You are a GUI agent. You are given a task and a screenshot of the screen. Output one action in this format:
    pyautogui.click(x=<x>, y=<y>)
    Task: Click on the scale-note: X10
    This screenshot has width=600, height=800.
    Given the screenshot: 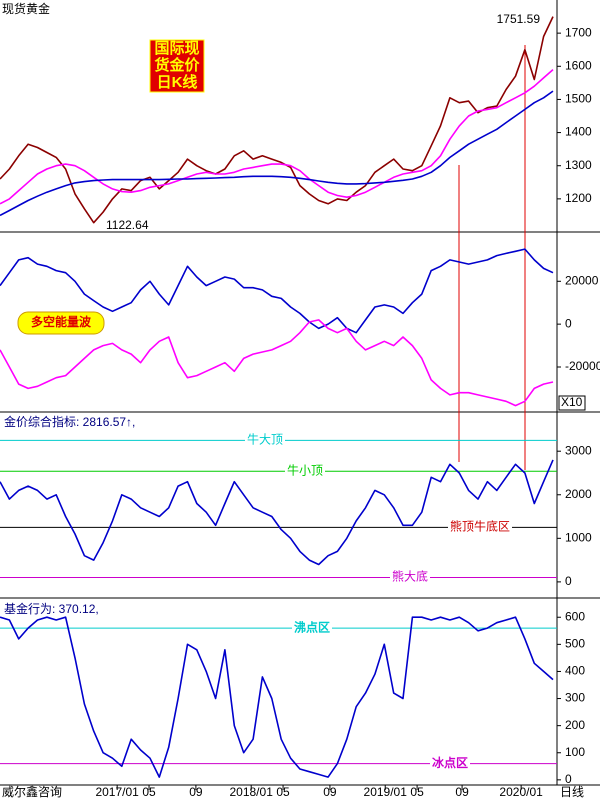 What is the action you would take?
    pyautogui.click(x=572, y=402)
    